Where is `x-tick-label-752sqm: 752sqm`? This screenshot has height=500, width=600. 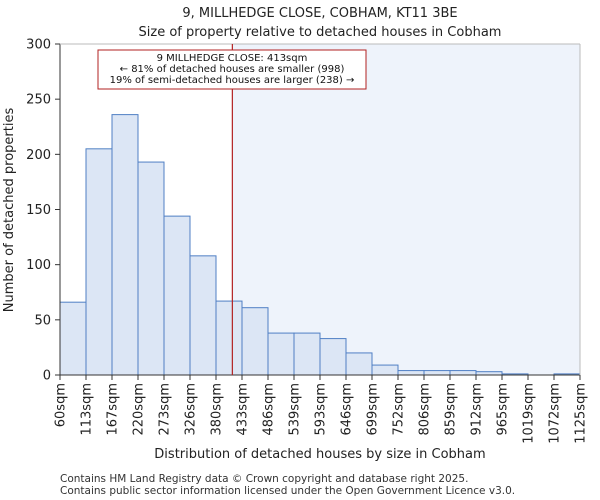
x-tick-label-752sqm: 752sqm is located at coordinates (399, 409).